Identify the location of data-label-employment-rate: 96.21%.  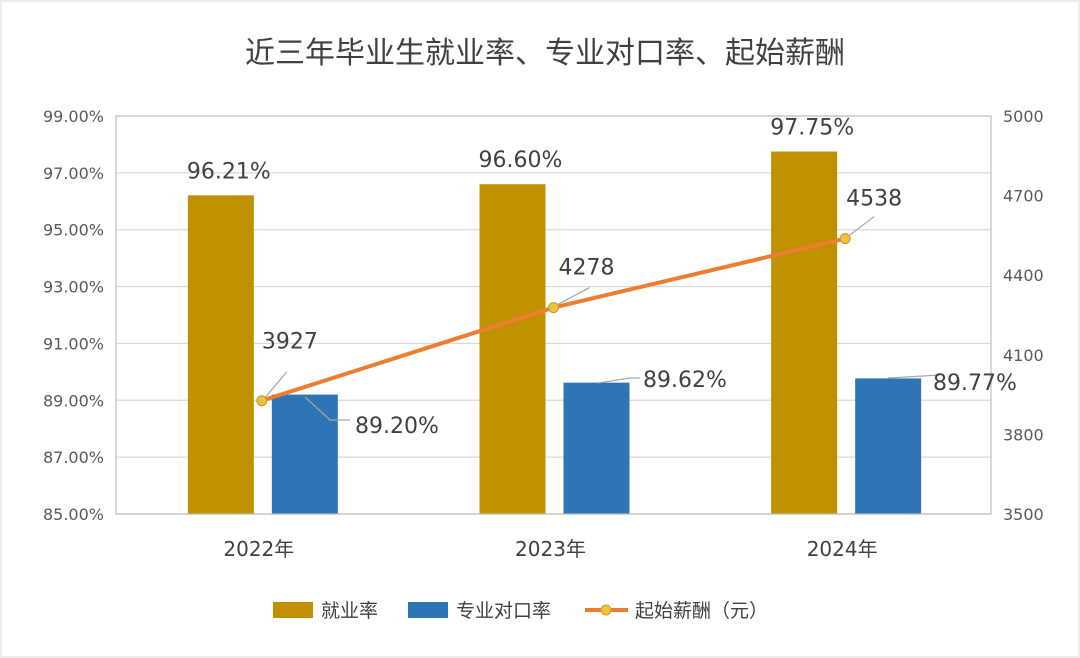
(229, 171).